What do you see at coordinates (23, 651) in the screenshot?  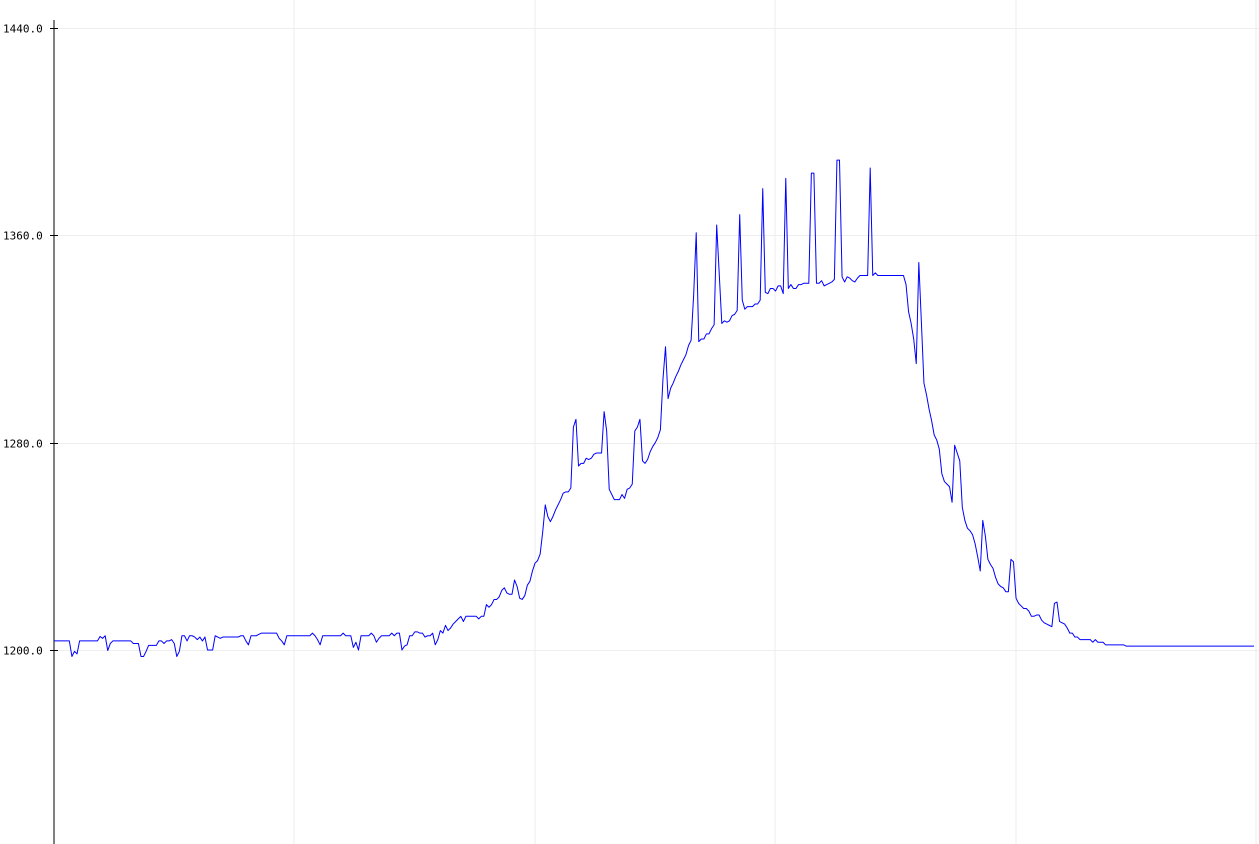 I see `y-tick-label: 1200.0` at bounding box center [23, 651].